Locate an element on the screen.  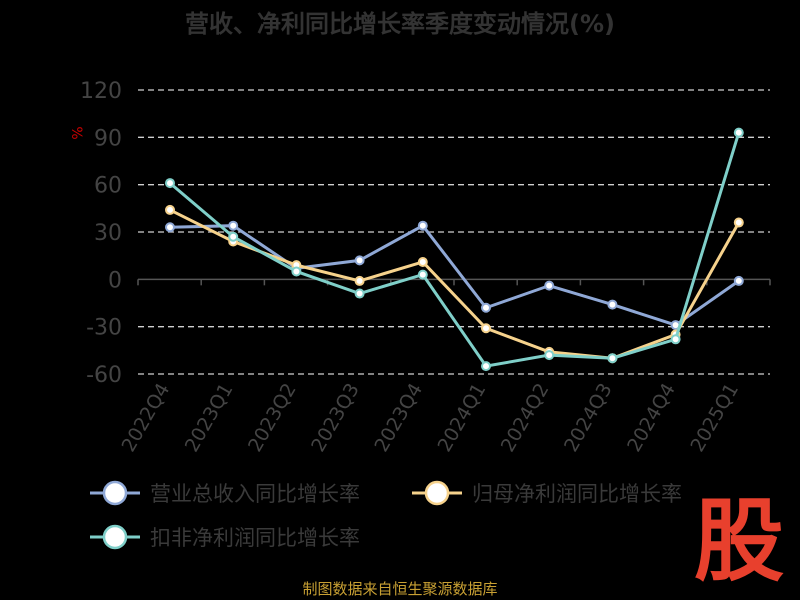
y-unit-label: % is located at coordinates (76, 132).